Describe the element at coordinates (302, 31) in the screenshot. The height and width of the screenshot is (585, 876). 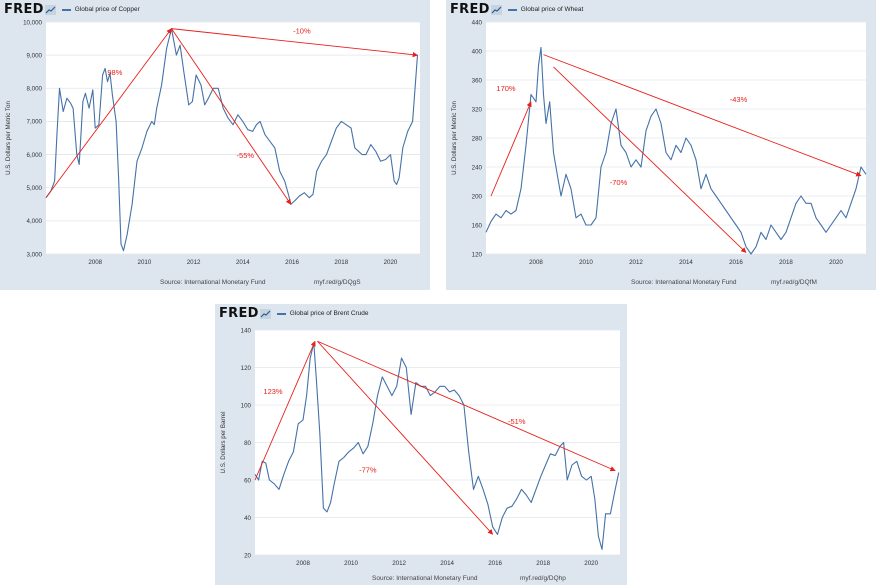
I see `annotation-label: -10%` at that location.